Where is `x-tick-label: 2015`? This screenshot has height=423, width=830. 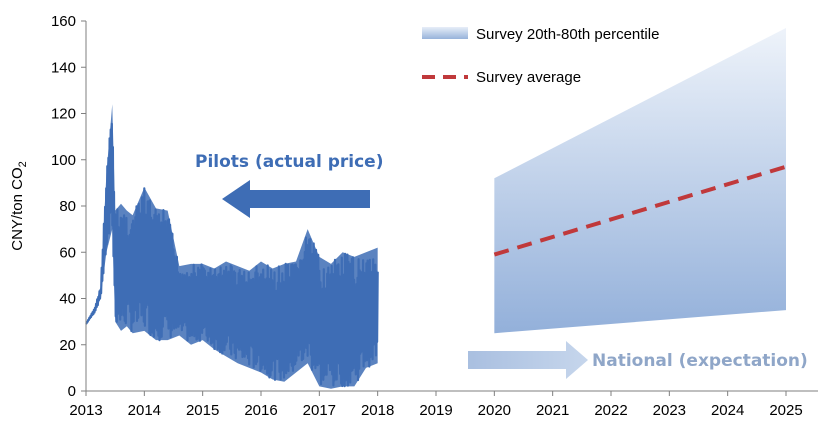 x-tick-label: 2015 is located at coordinates (202, 410).